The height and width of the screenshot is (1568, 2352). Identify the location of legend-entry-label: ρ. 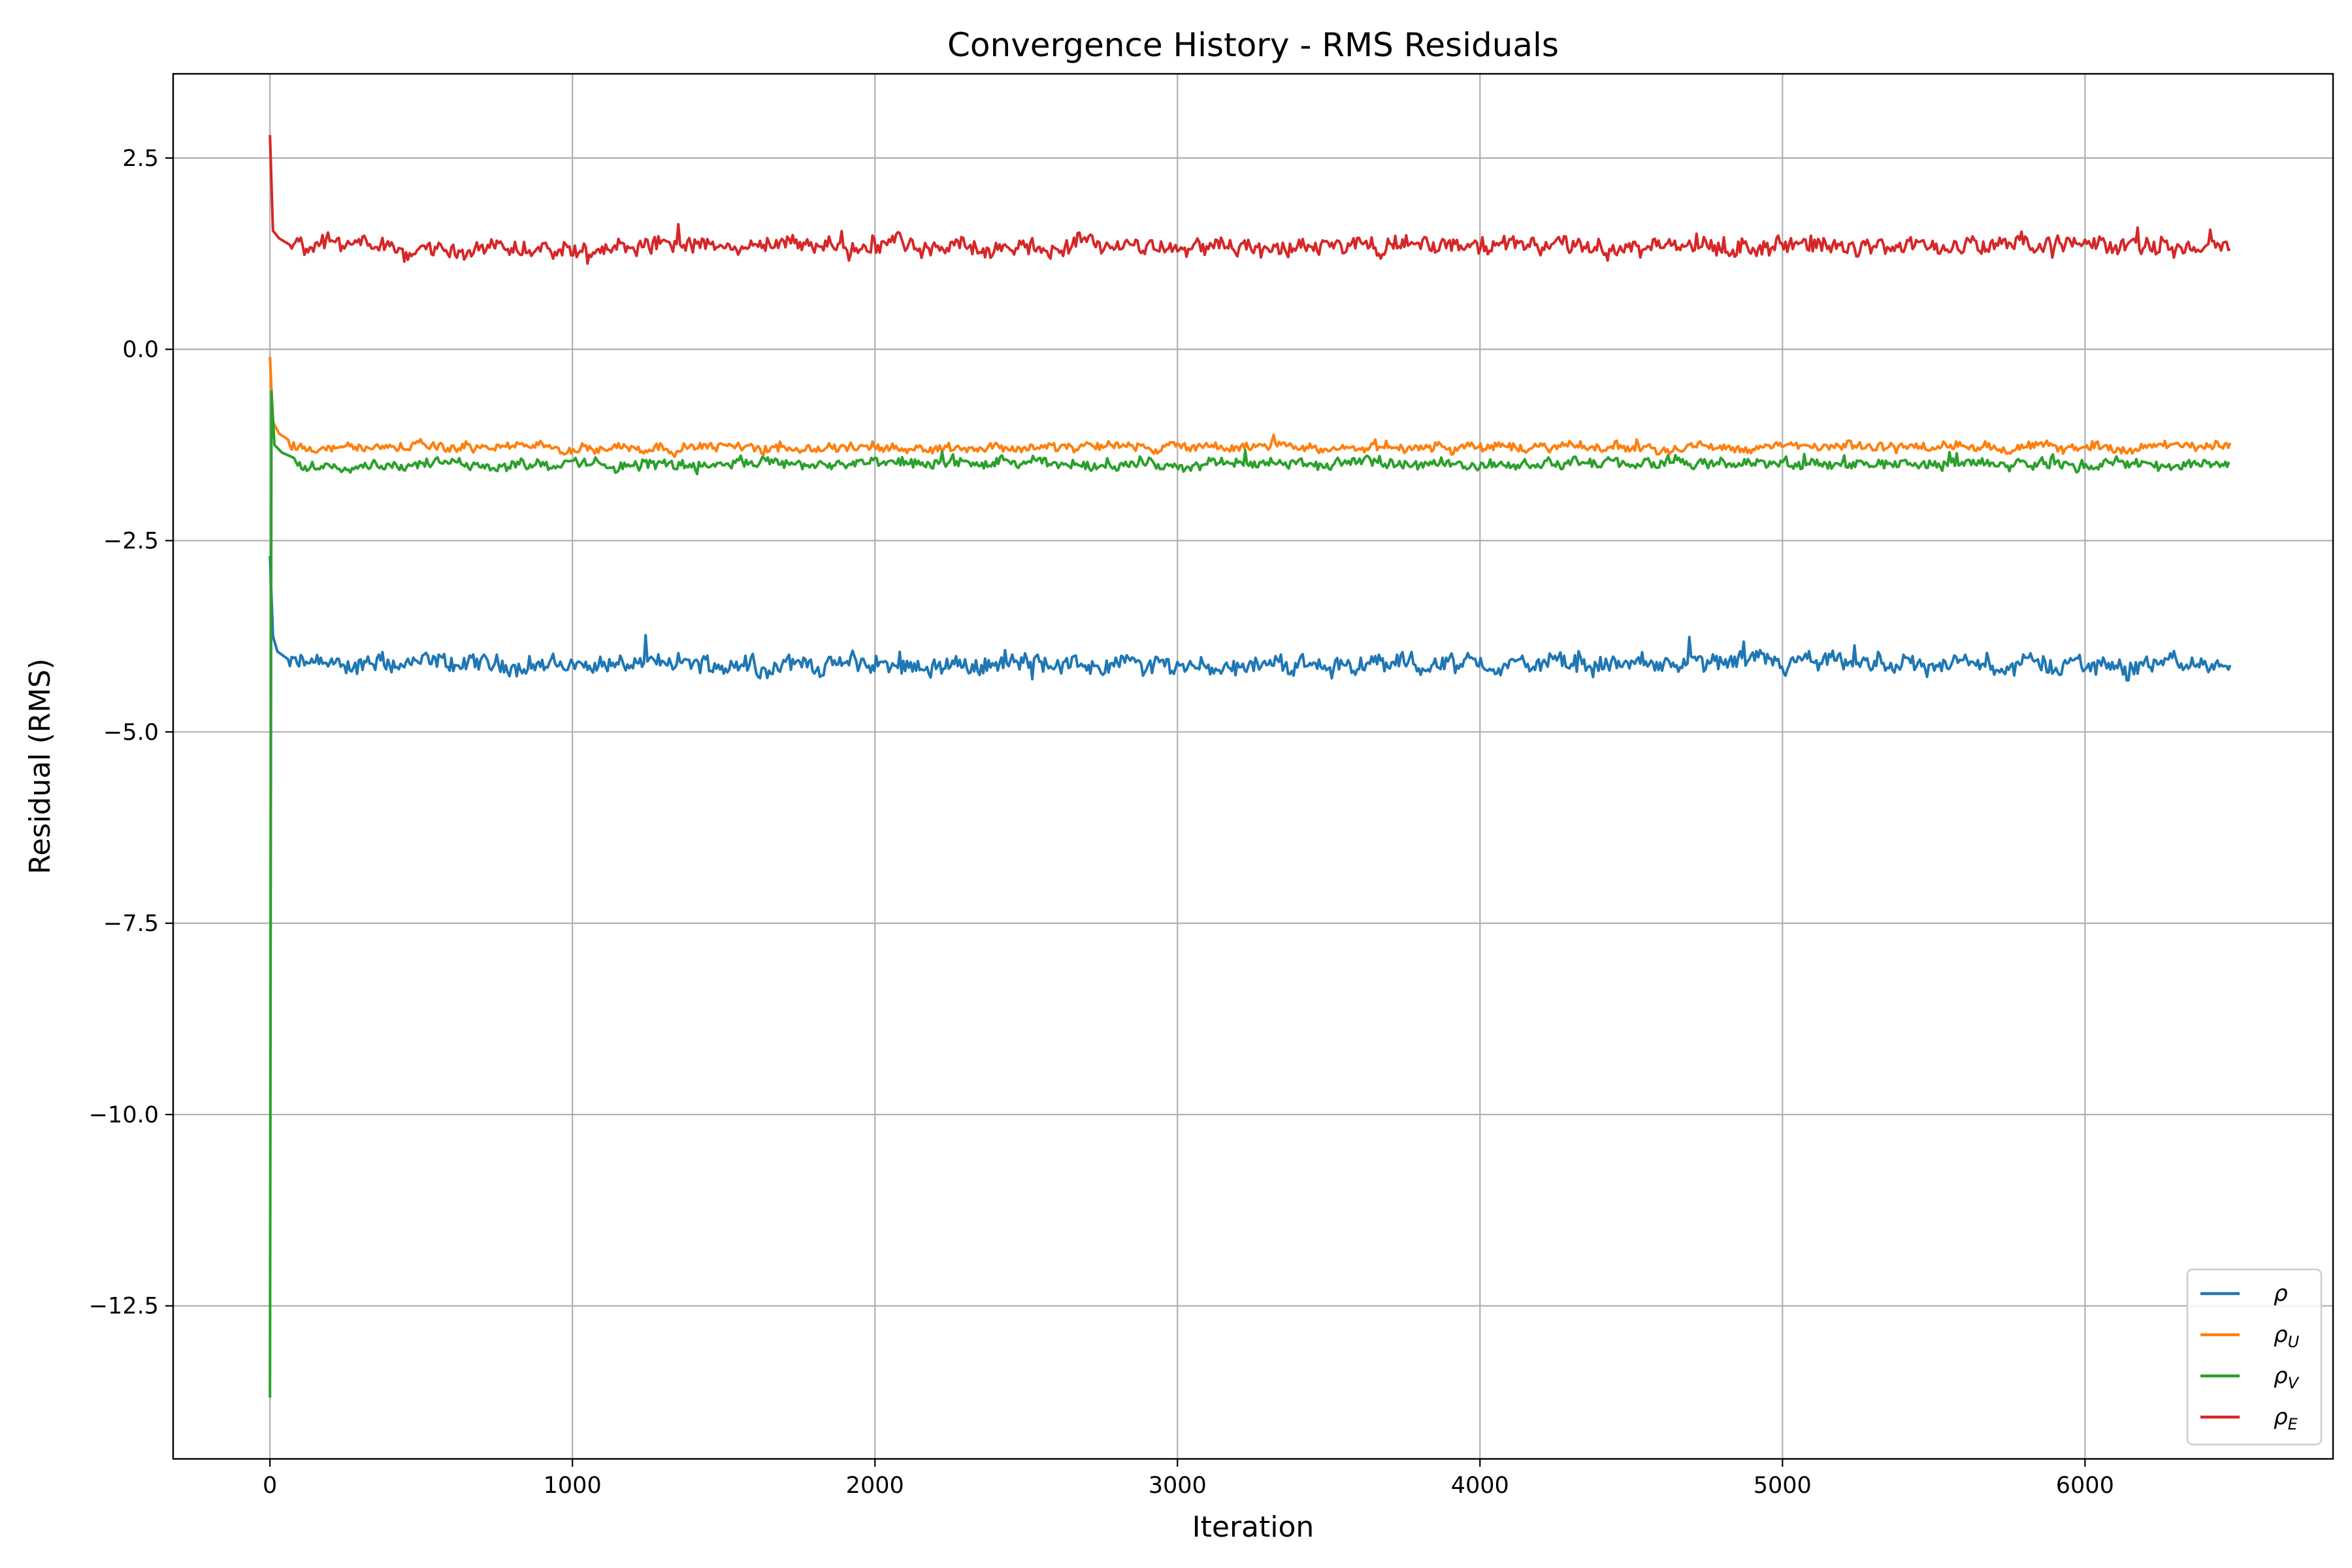
(2281, 1294).